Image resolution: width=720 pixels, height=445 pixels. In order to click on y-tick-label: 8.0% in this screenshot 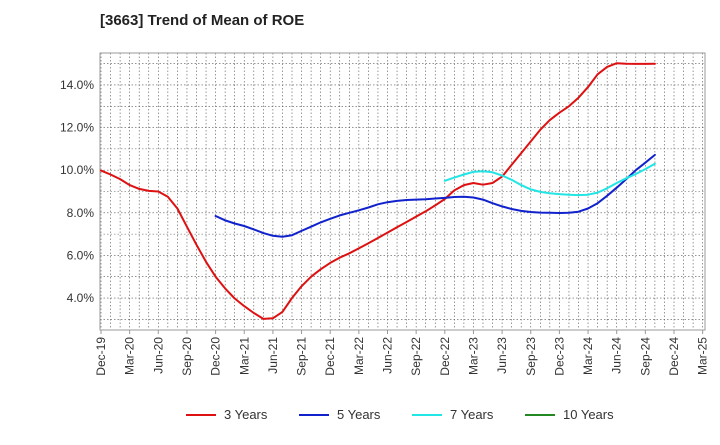, I will do `click(81, 213)`.